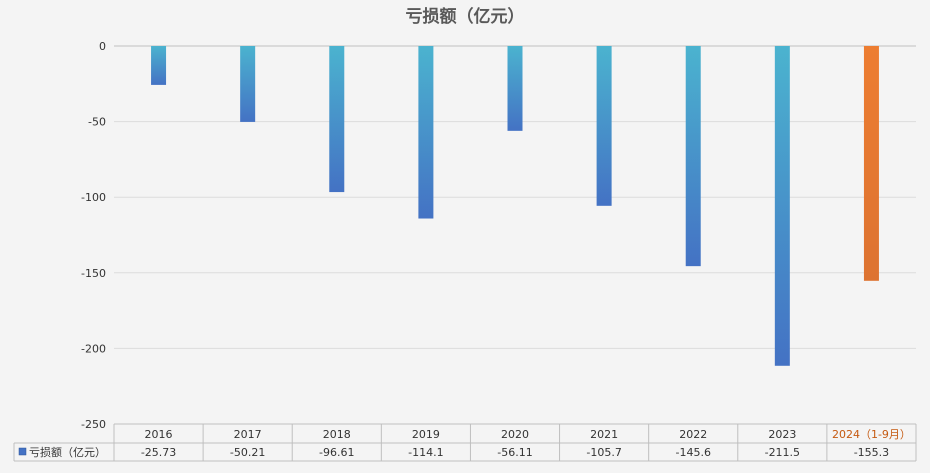 This screenshot has width=930, height=473. Describe the element at coordinates (67, 452) in the screenshot. I see `legend-label: 亏损额（亿元）` at that location.